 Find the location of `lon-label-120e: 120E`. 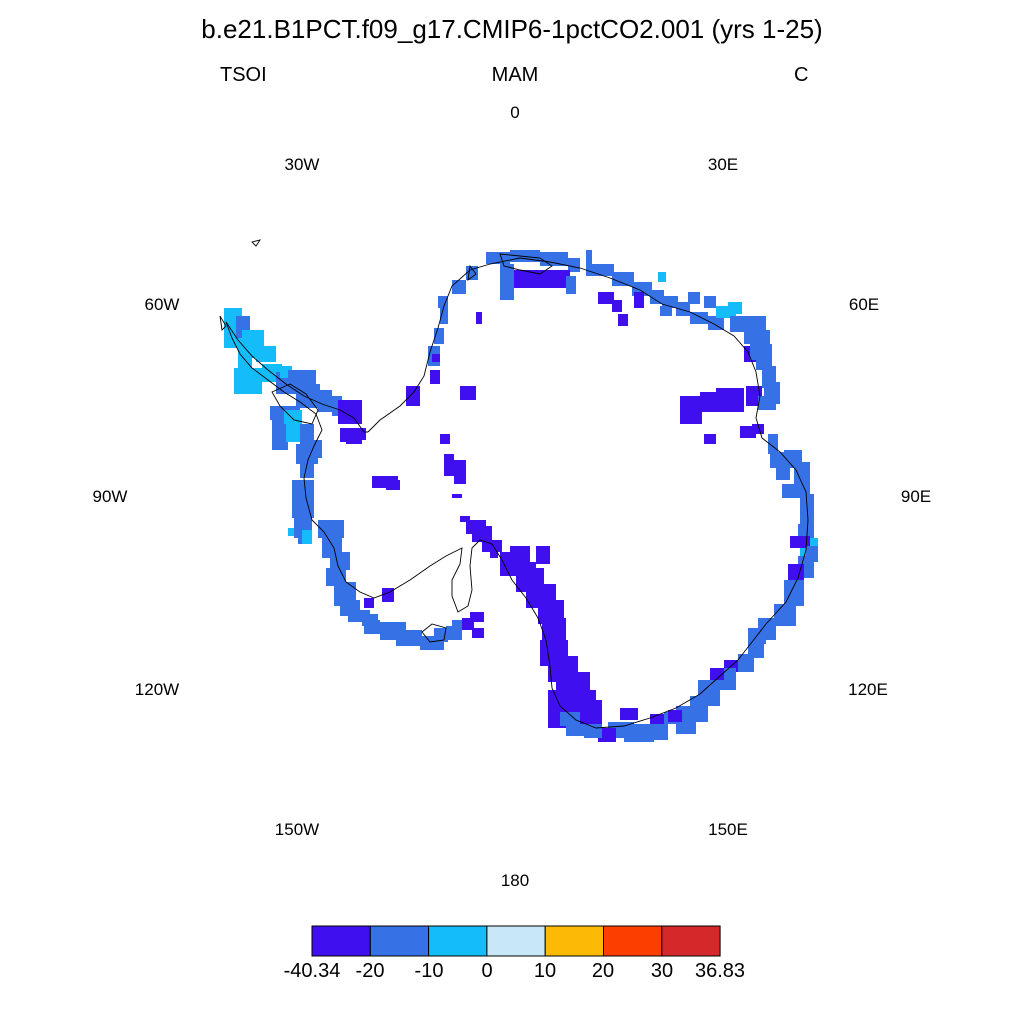

lon-label-120e: 120E is located at coordinates (868, 689).